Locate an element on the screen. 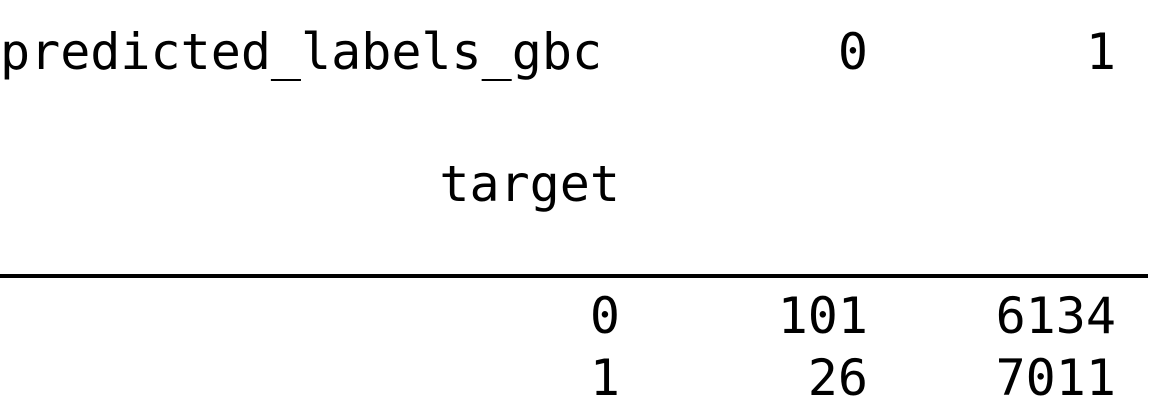 The height and width of the screenshot is (416, 1160). cell-1-0: 26 is located at coordinates (837, 378).